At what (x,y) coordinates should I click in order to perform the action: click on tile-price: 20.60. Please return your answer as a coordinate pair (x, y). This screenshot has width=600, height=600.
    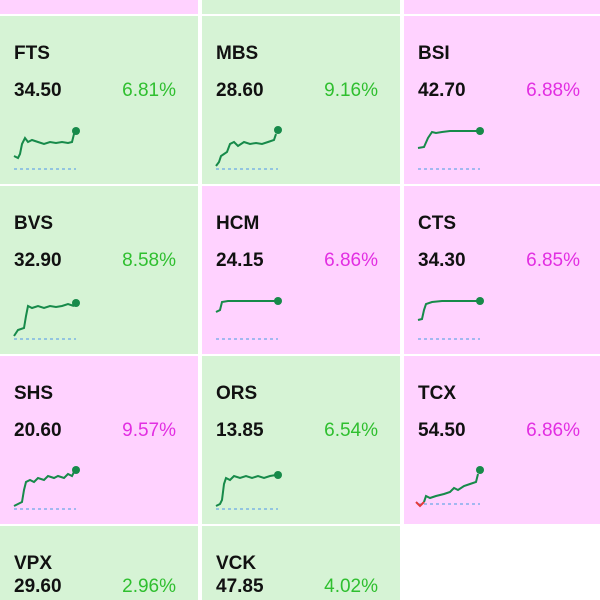
    Looking at the image, I should click on (38, 430).